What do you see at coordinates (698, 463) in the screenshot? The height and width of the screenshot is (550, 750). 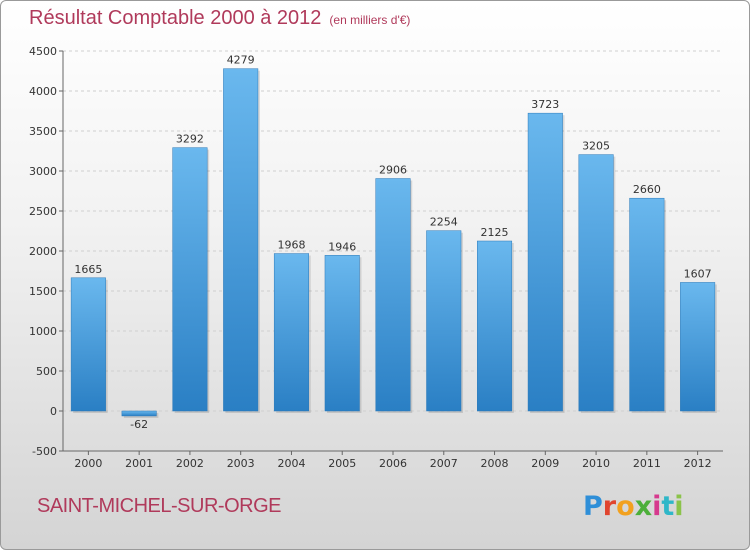 I see `x-tick-label: 2012` at bounding box center [698, 463].